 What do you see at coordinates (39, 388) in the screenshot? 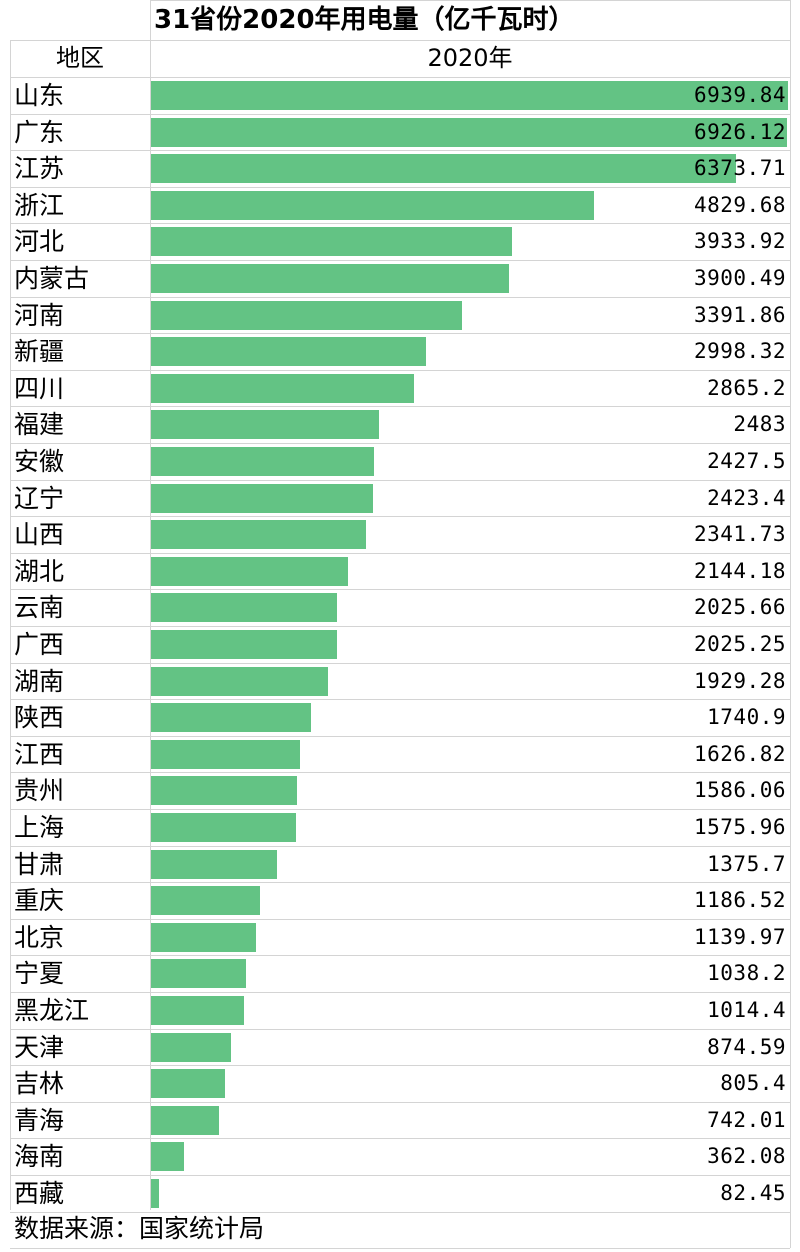
I see `region-label: 四川` at bounding box center [39, 388].